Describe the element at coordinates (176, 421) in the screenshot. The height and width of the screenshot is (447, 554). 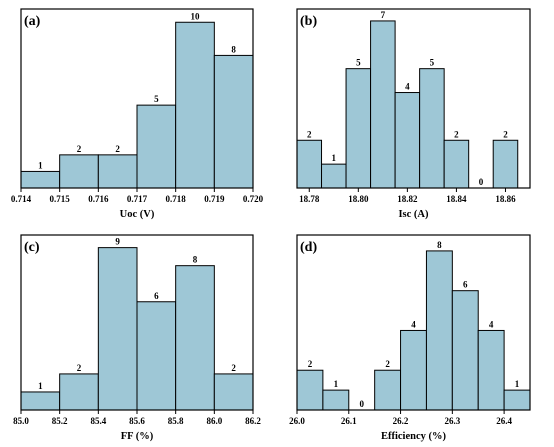
I see `x-tick-label: 85.8` at that location.